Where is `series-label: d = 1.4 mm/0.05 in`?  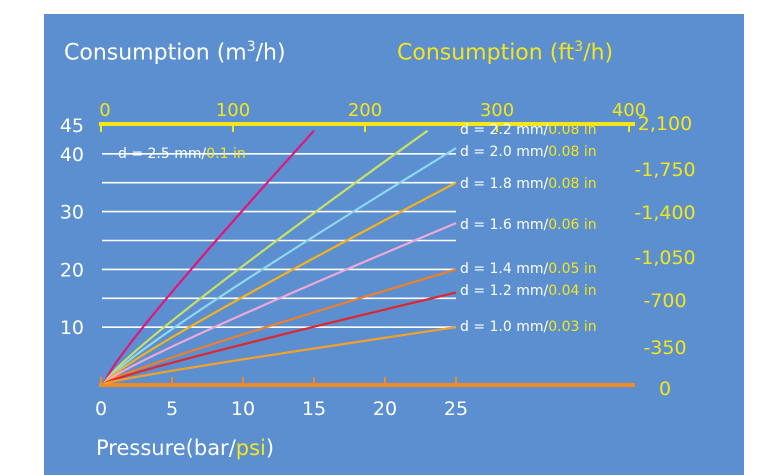
series-label: d = 1.4 mm/0.05 in is located at coordinates (528, 269).